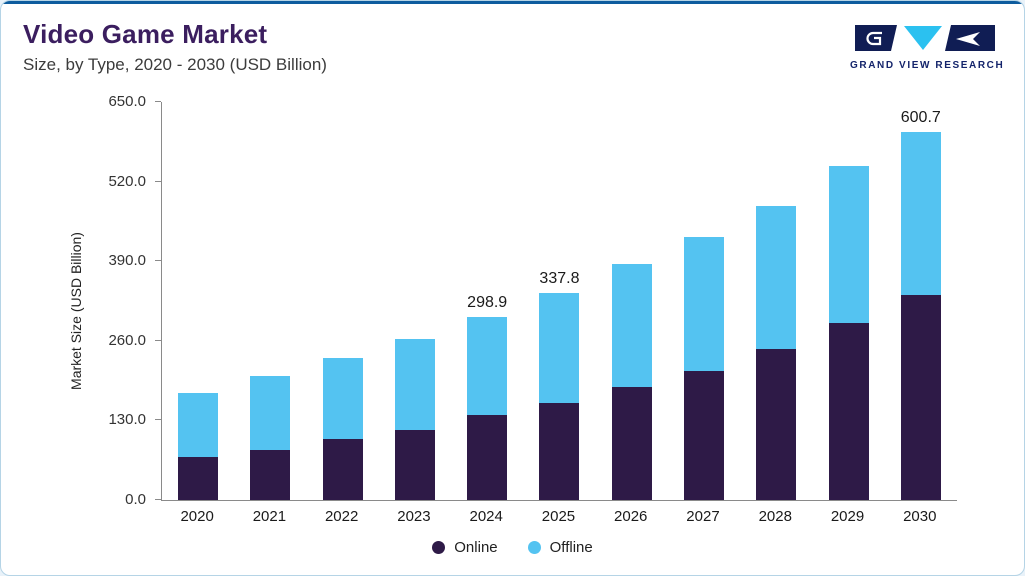 The image size is (1025, 576). I want to click on x-tick-label: 2021, so click(269, 516).